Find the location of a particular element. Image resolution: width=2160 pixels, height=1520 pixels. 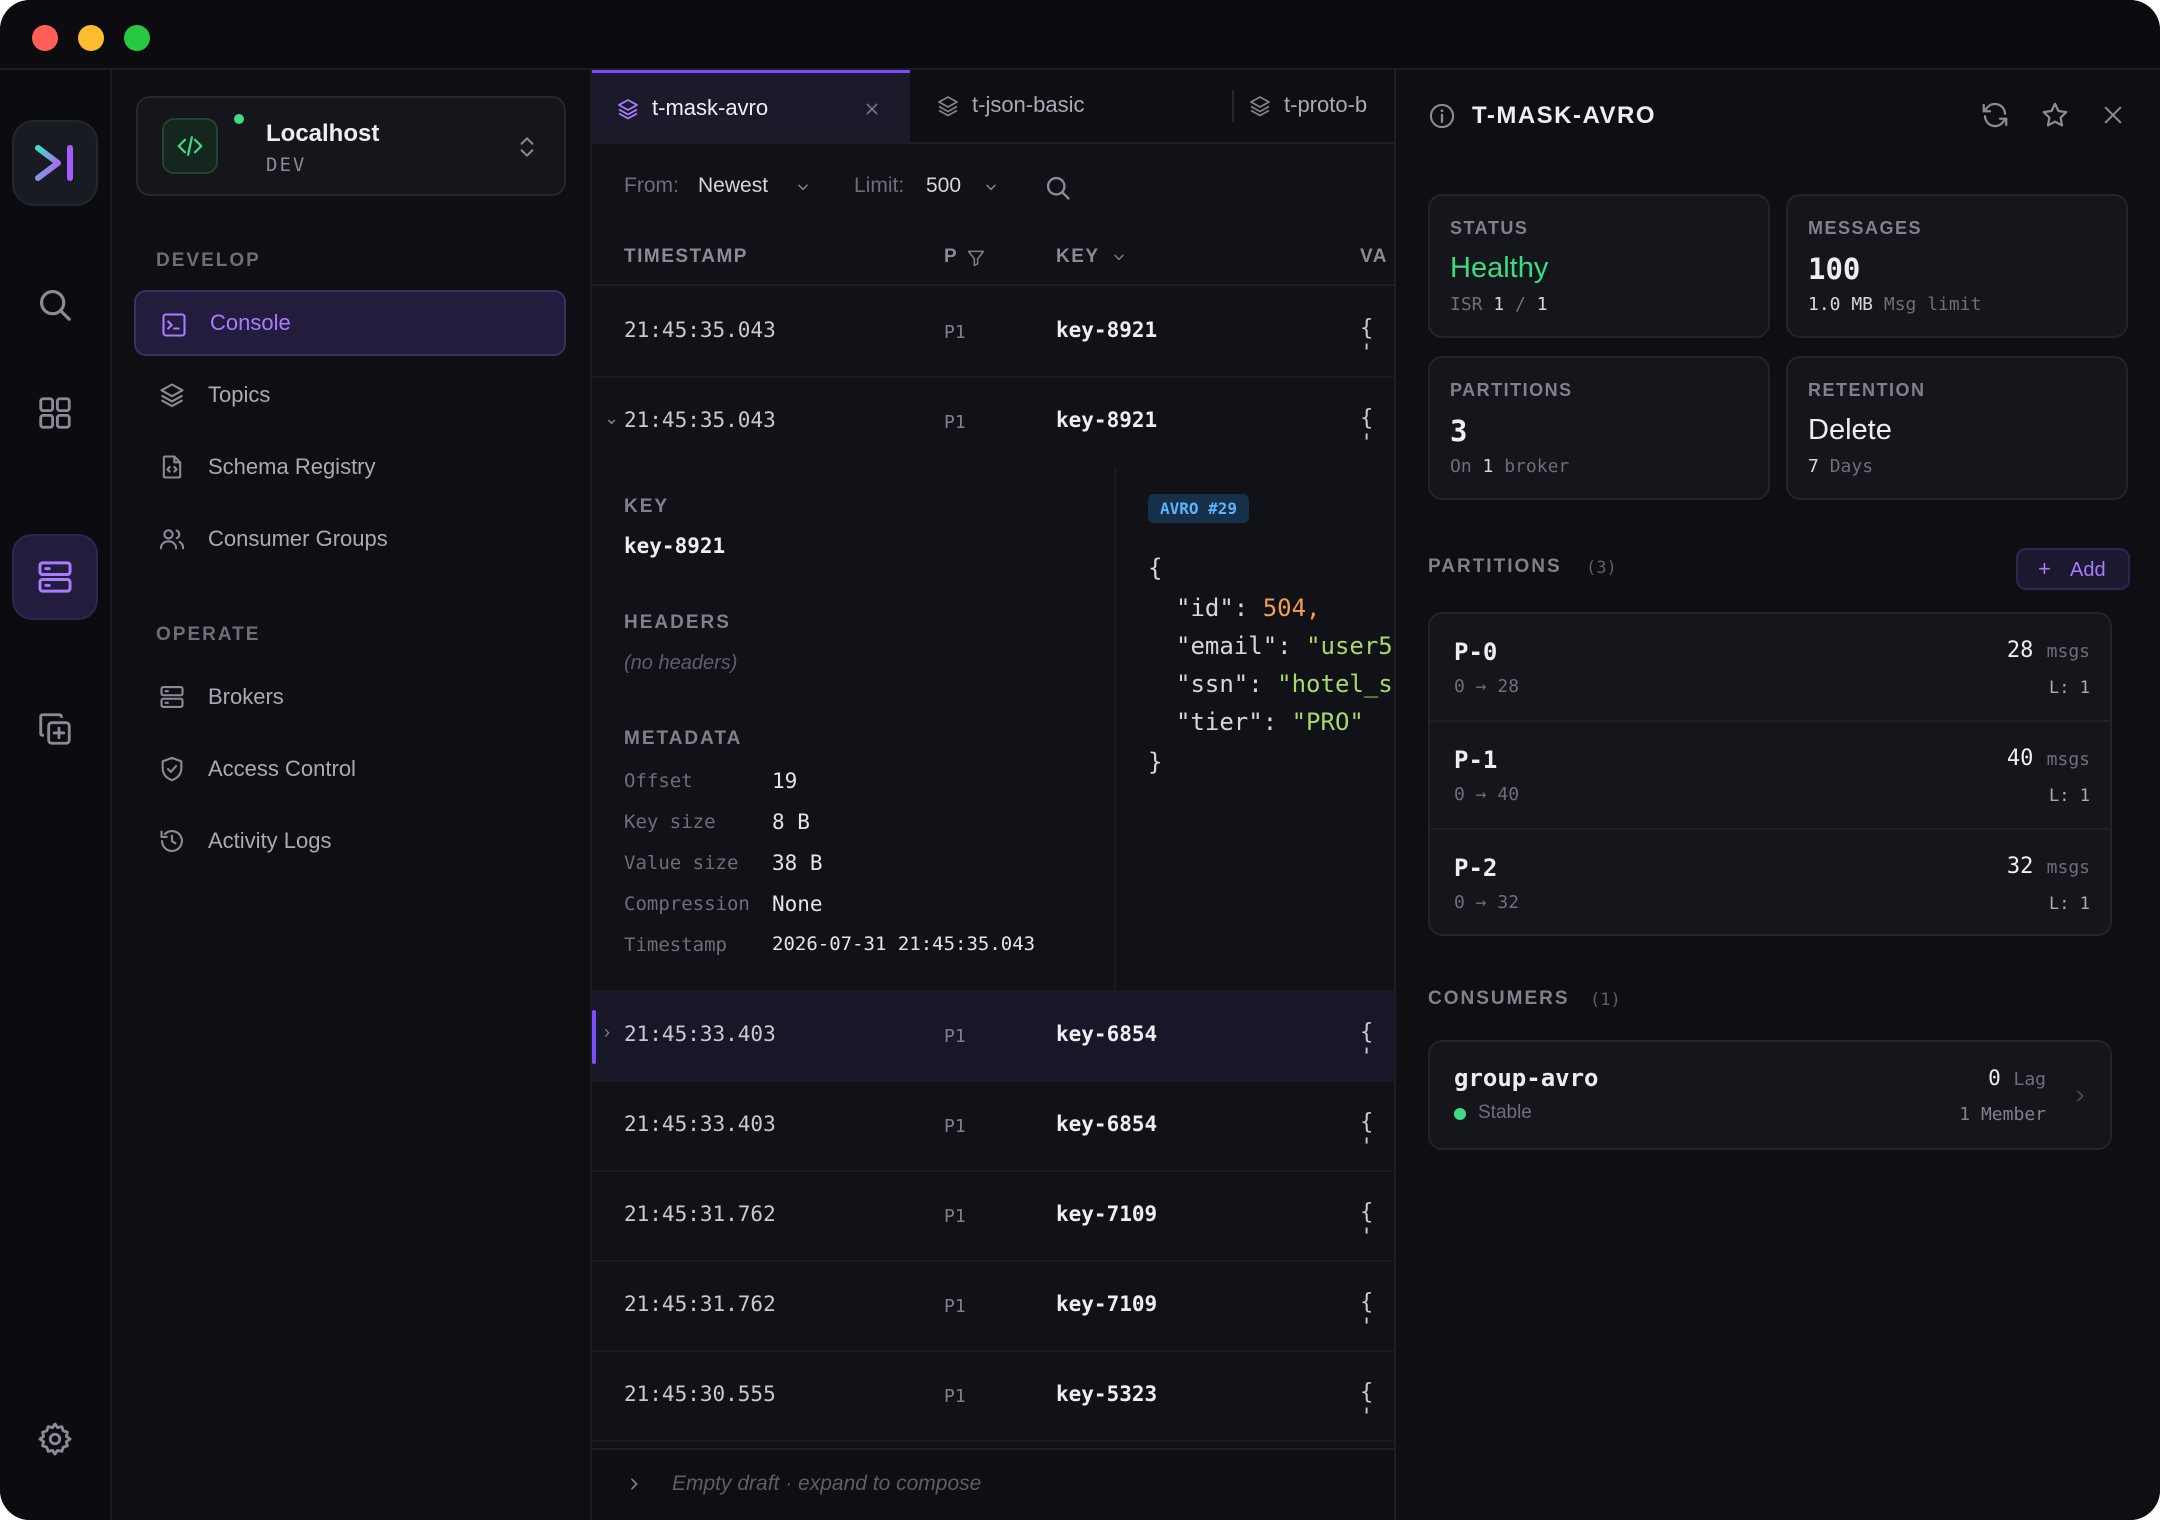

nav-item-schema-registry: Schema Registry is located at coordinates (350, 467).